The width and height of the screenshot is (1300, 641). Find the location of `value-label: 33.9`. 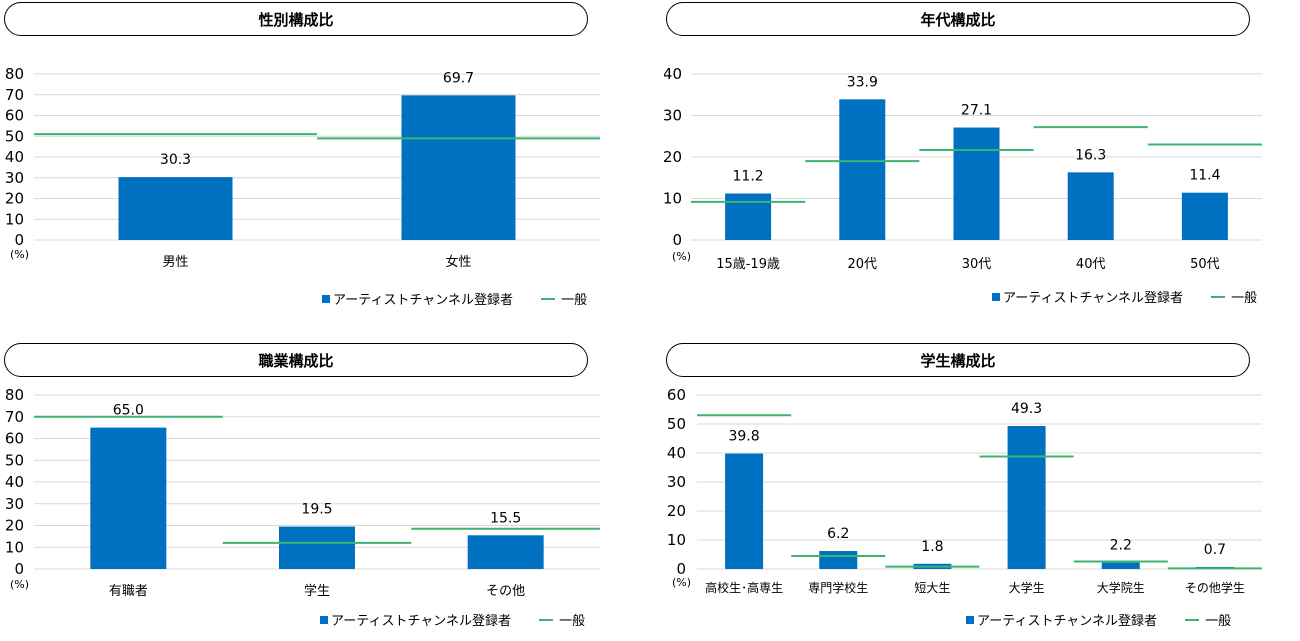

value-label: 33.9 is located at coordinates (862, 82).